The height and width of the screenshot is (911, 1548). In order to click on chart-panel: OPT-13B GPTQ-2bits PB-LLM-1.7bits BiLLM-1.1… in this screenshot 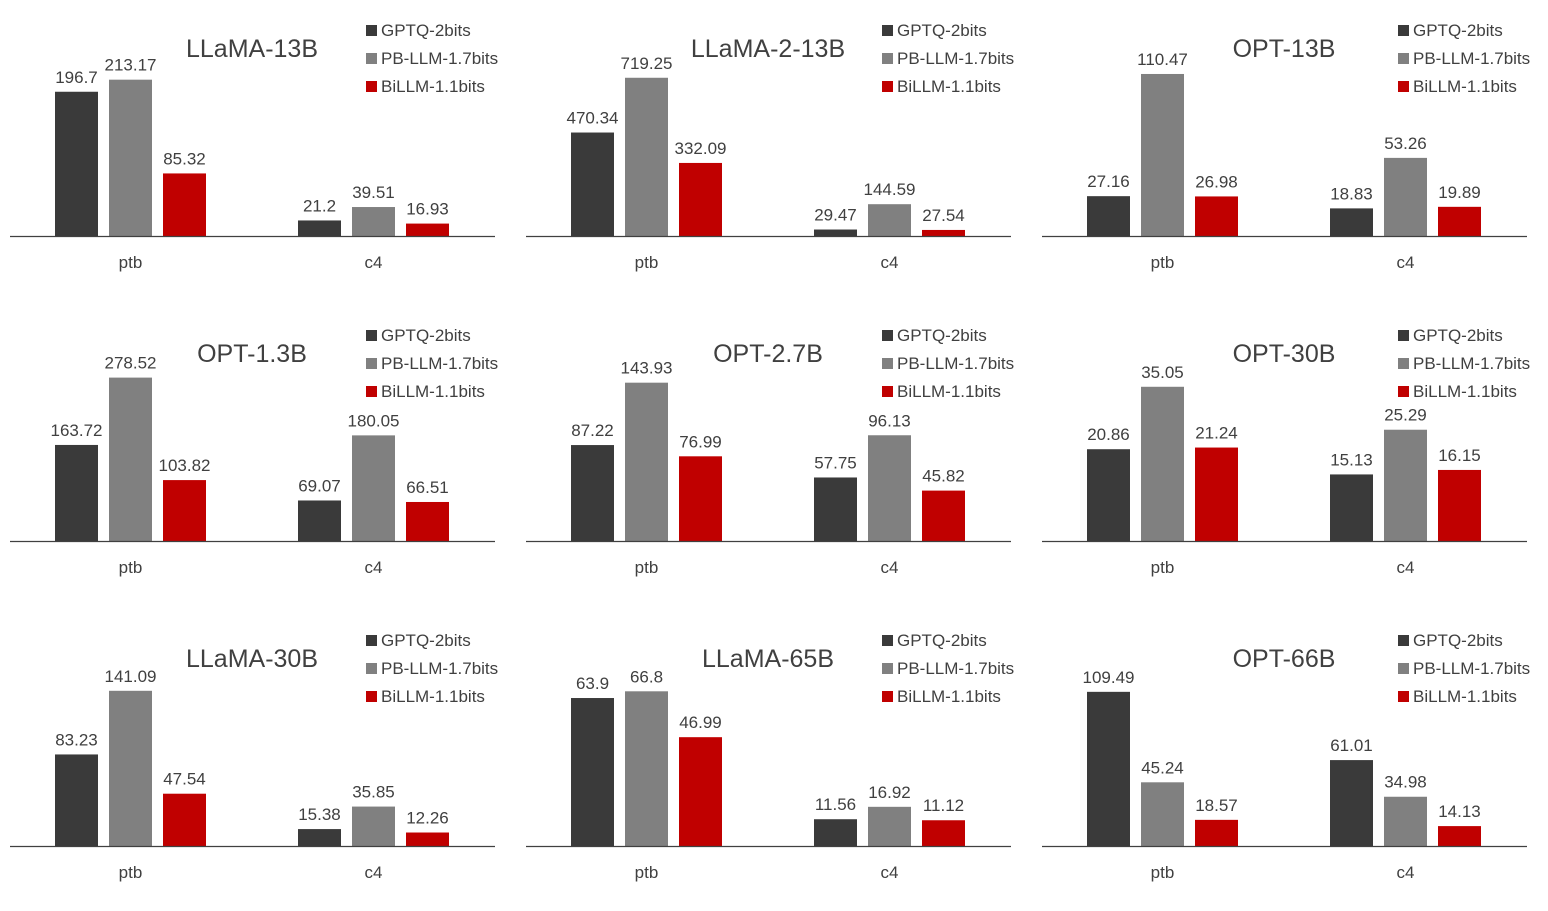, I will do `click(1290, 150)`.